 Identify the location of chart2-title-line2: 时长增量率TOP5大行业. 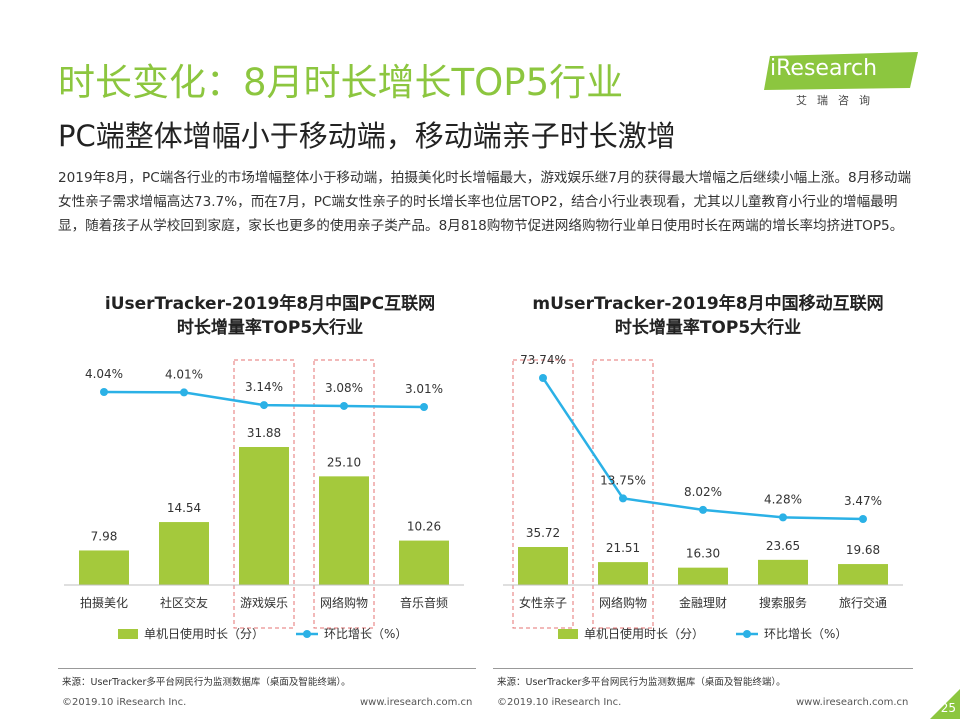
(708, 328).